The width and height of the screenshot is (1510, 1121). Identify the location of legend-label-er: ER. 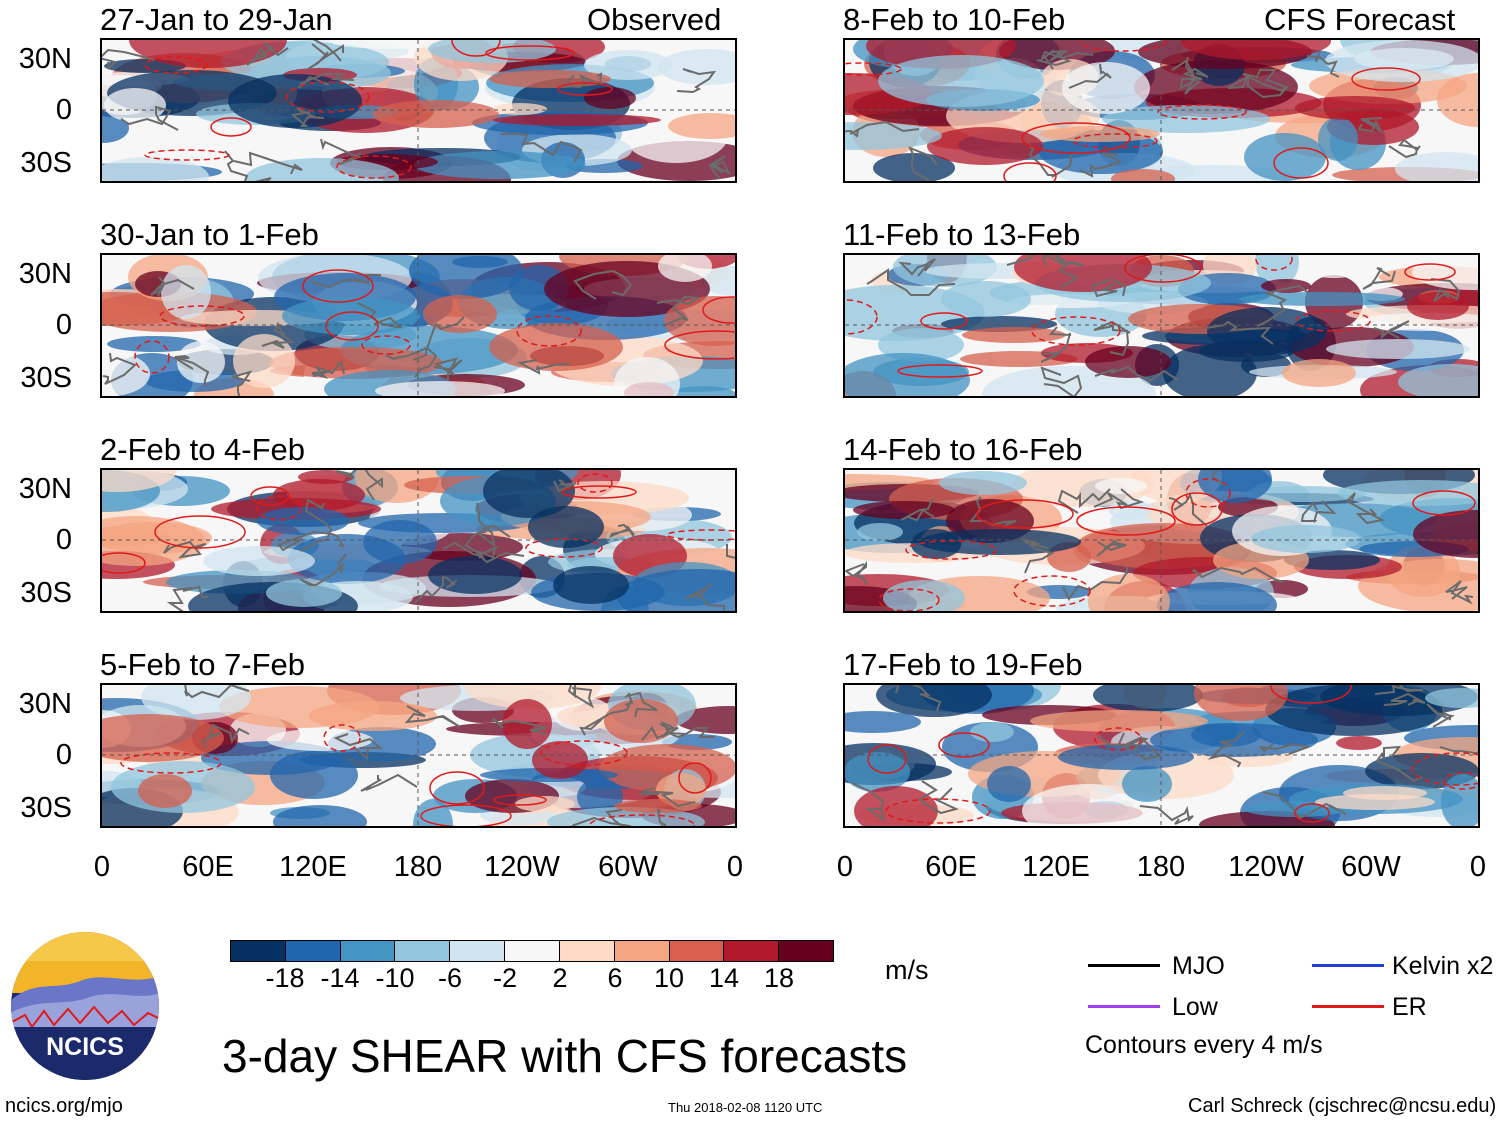
(1409, 1007).